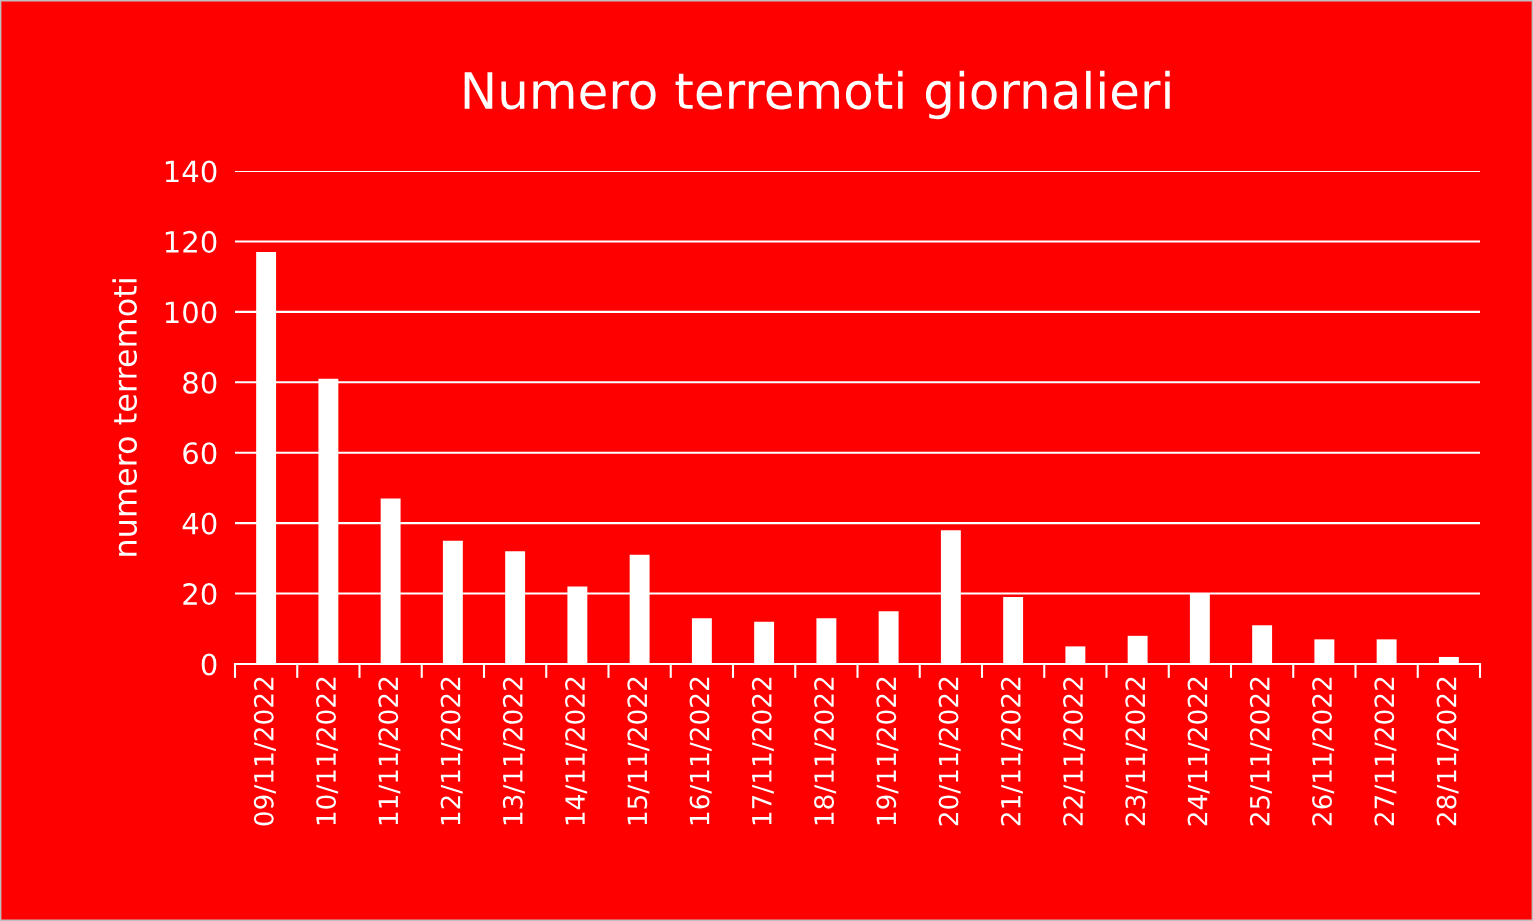 The image size is (1533, 921). What do you see at coordinates (1447, 751) in the screenshot?
I see `x-tick-label: 28/11/2022` at bounding box center [1447, 751].